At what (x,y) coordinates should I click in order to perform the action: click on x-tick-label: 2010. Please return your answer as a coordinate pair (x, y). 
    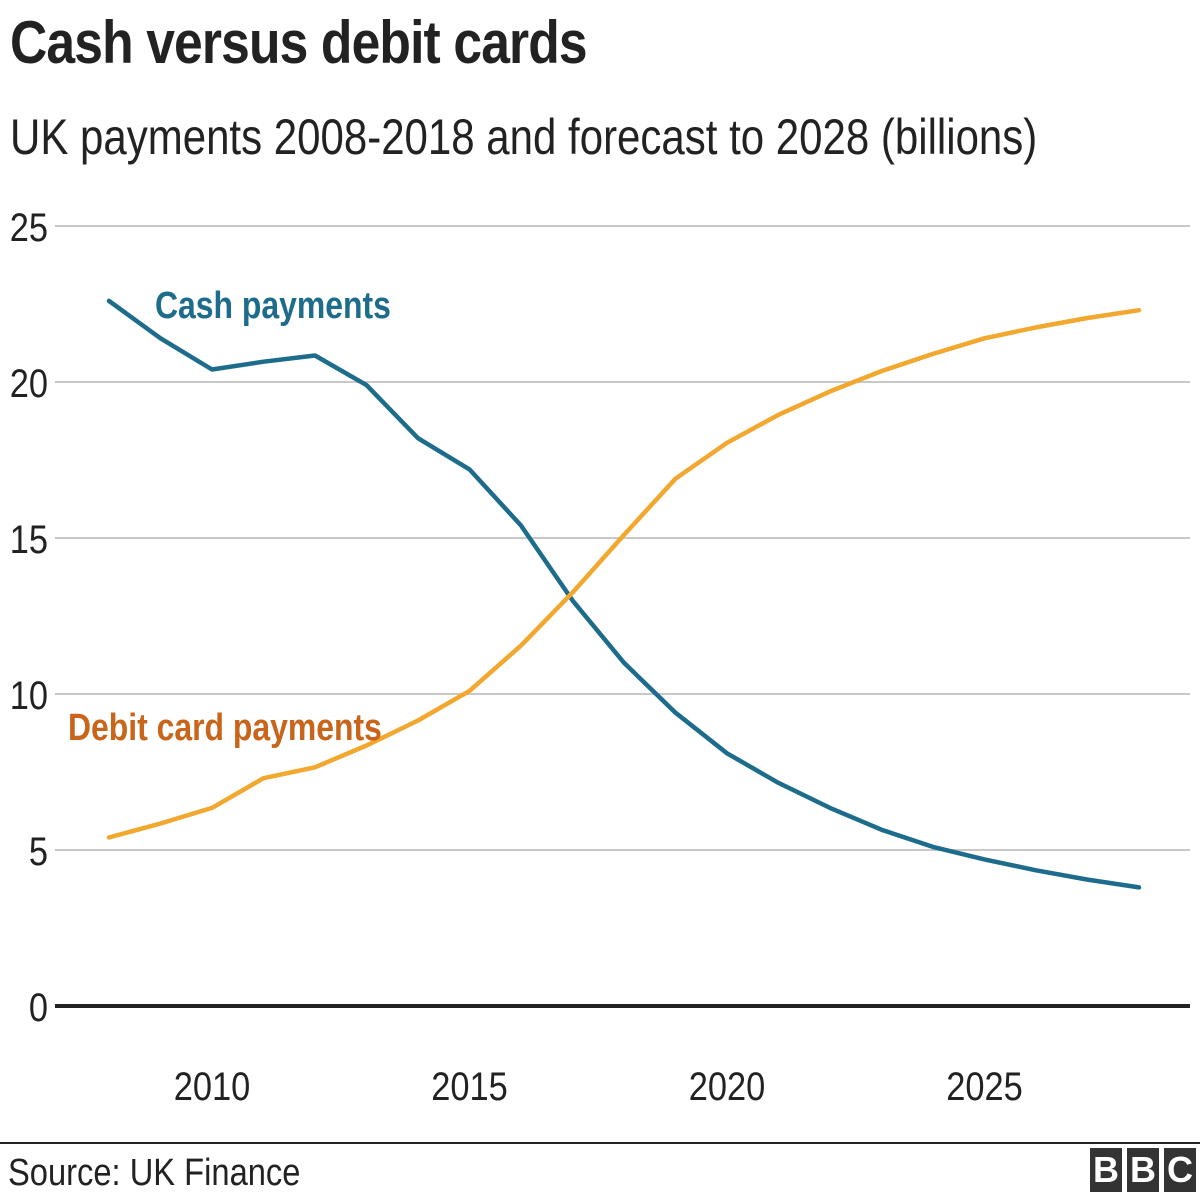
    Looking at the image, I should click on (212, 1086).